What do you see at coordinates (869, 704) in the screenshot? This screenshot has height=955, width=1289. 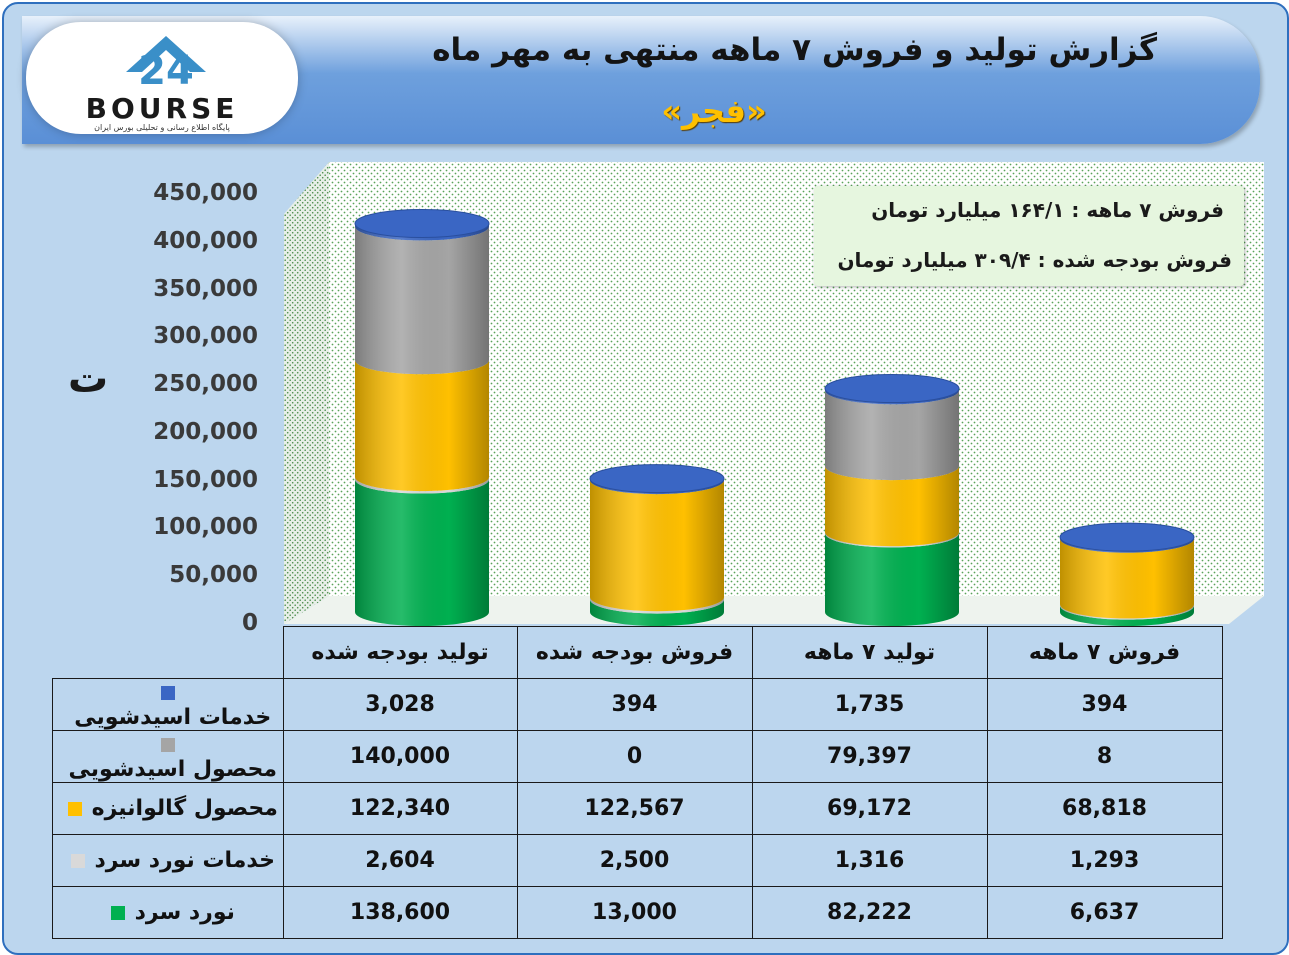 I see `table-cell: 1,735` at bounding box center [869, 704].